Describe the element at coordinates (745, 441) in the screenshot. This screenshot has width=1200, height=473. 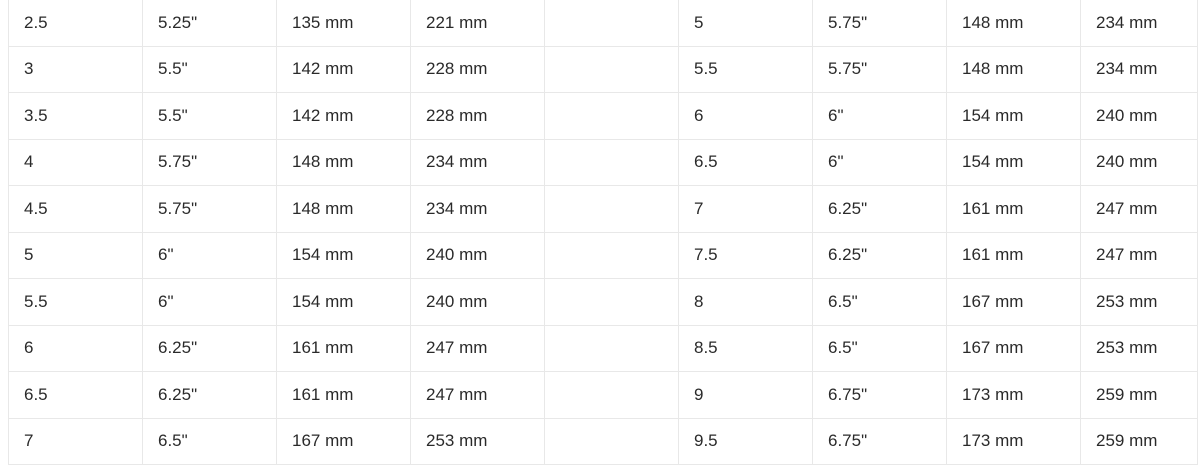
I see `table-cell: 9.5` at that location.